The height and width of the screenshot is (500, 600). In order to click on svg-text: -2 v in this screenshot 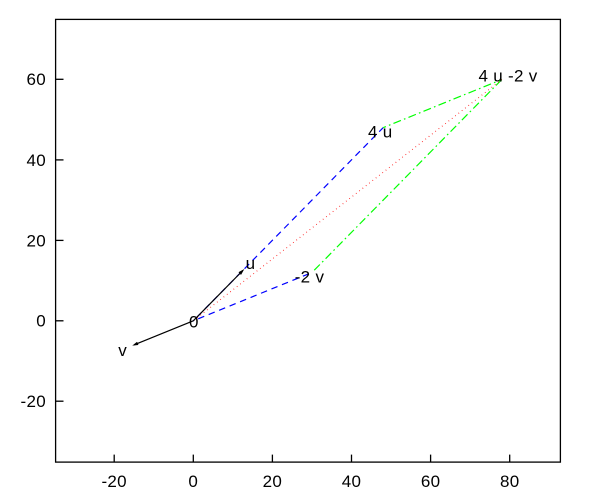, I will do `click(310, 277)`.